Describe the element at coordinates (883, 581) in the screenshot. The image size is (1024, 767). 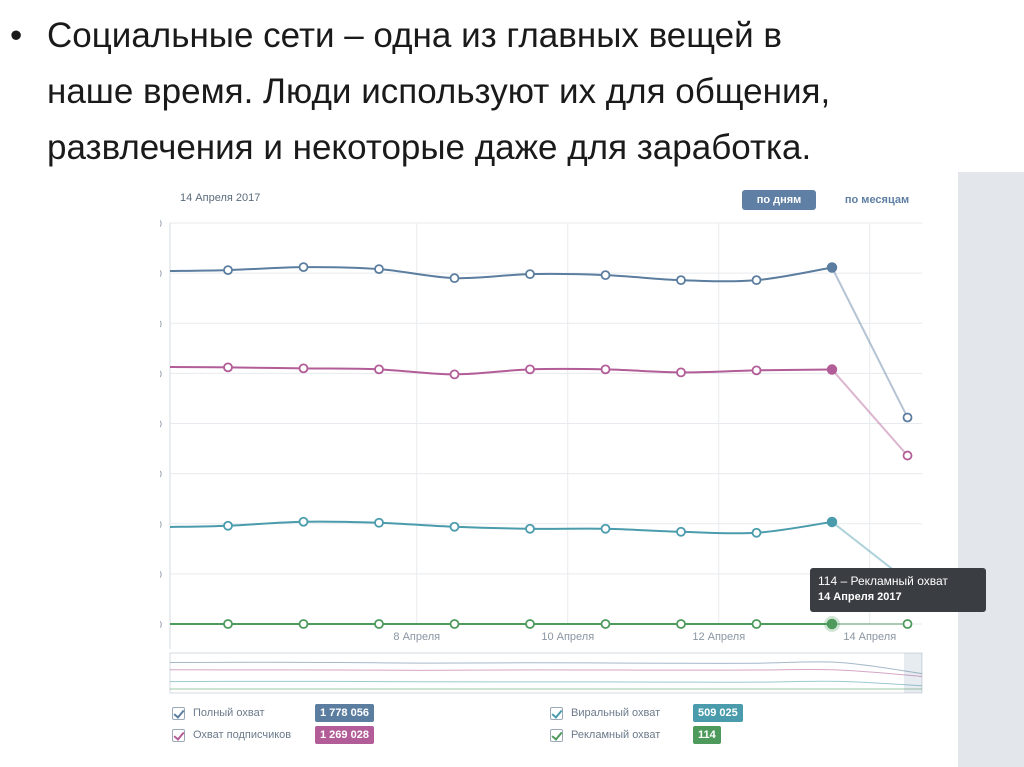
I see `tooltip-title: 114 – Рекламный охват` at that location.